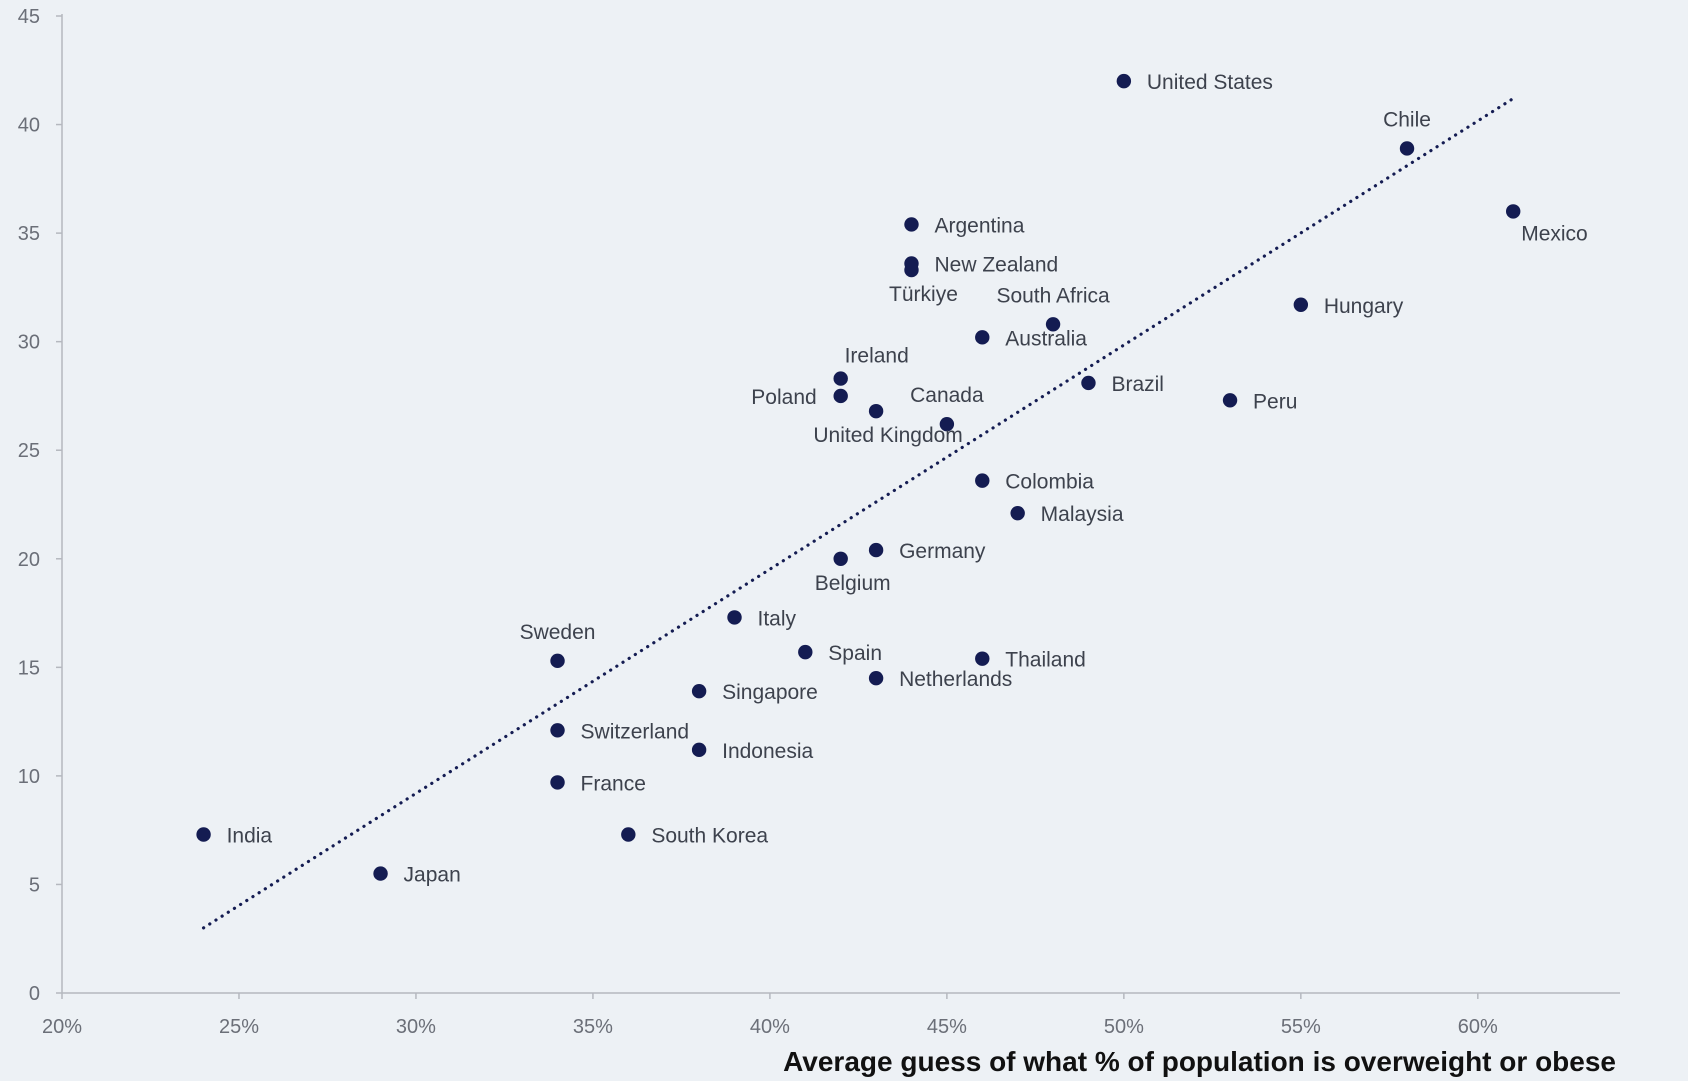 The image size is (1688, 1081). What do you see at coordinates (887, 435) in the screenshot?
I see `point-label-united-kingdom: United Kingdom` at bounding box center [887, 435].